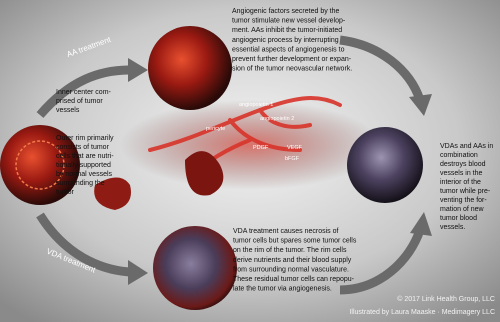 This screenshot has height=322, width=500. I want to click on text-line: VDA treatment causes necrosis of, so click(285, 231).